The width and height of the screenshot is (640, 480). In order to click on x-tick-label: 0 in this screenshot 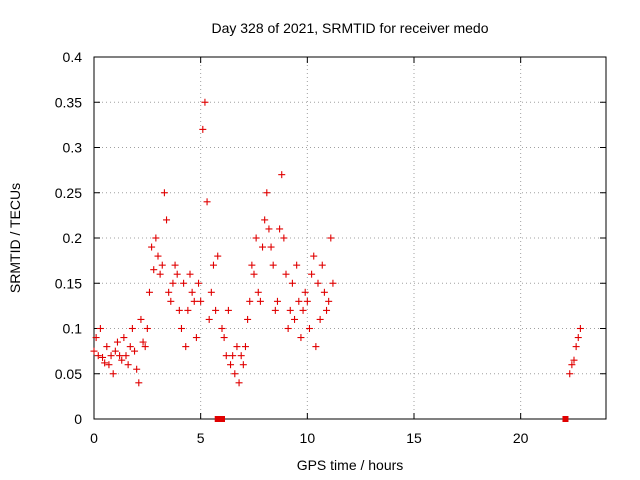, I will do `click(94, 438)`.